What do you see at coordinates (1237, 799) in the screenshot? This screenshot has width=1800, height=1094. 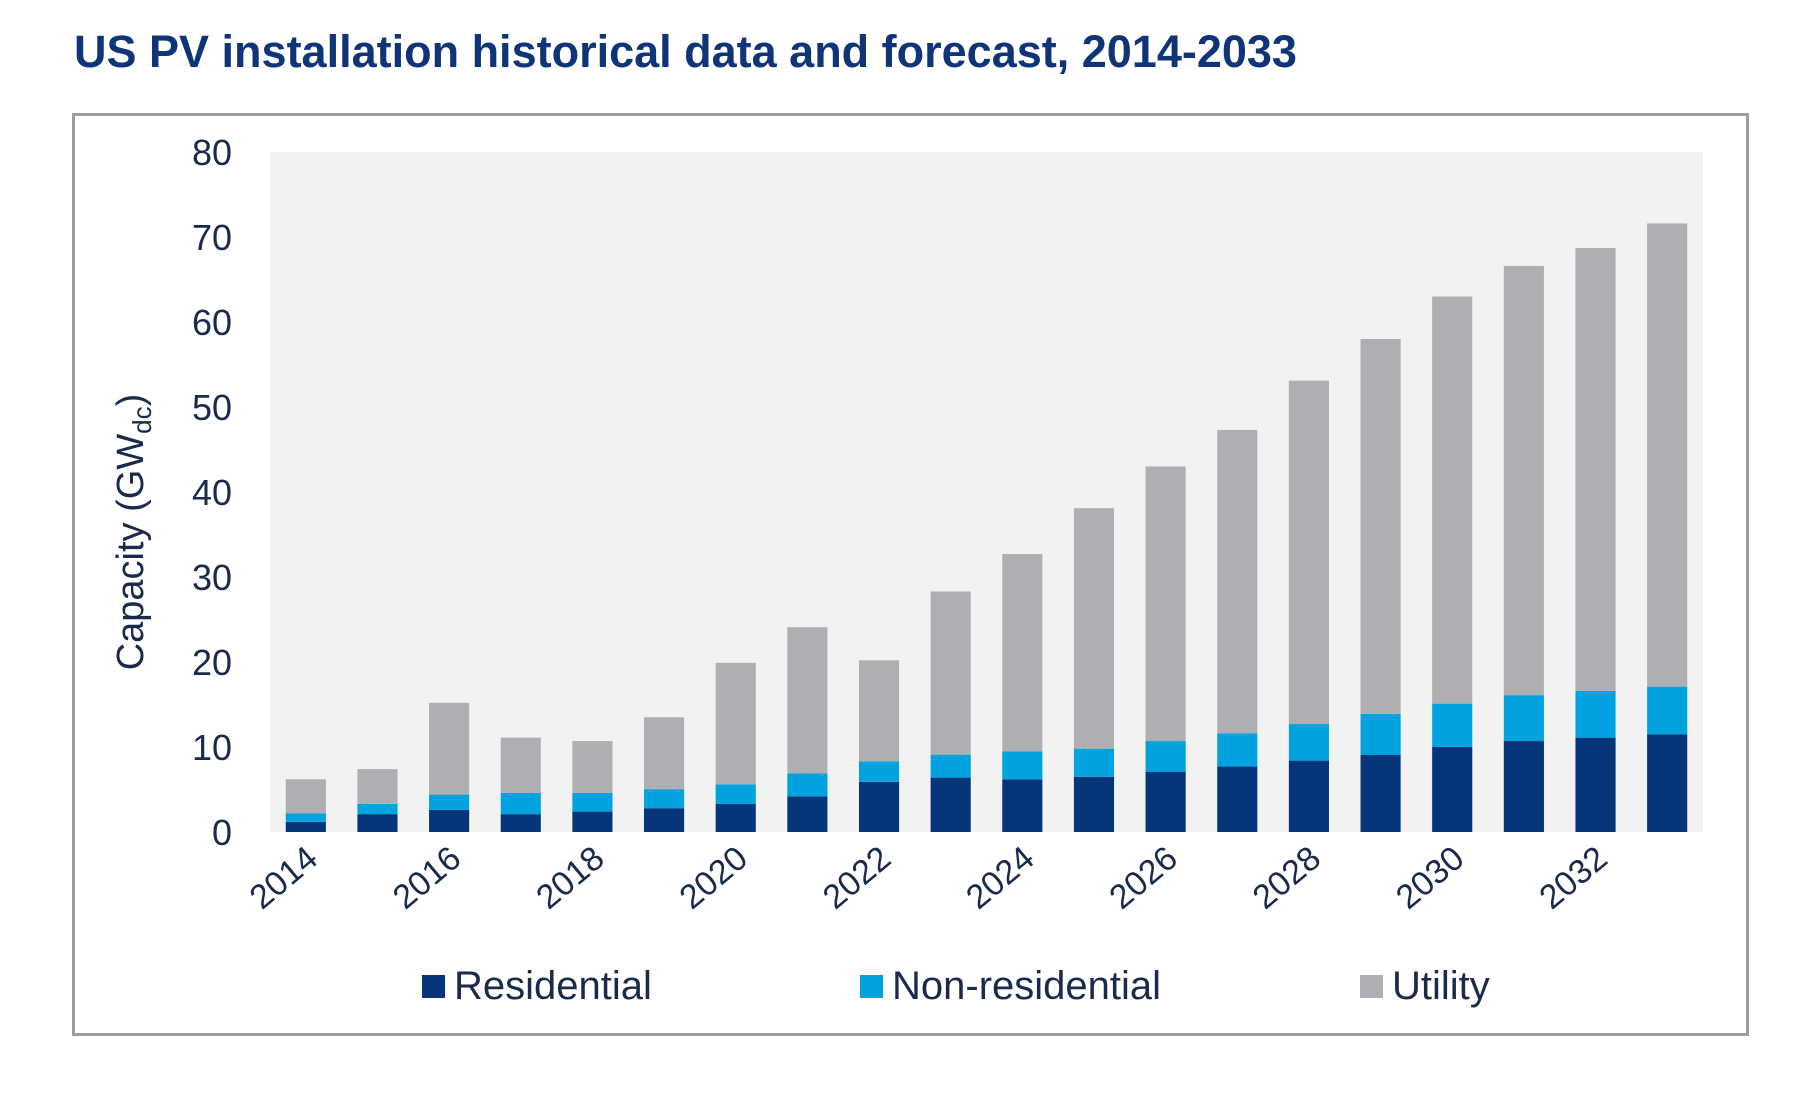 I see `bar-residential-2027` at bounding box center [1237, 799].